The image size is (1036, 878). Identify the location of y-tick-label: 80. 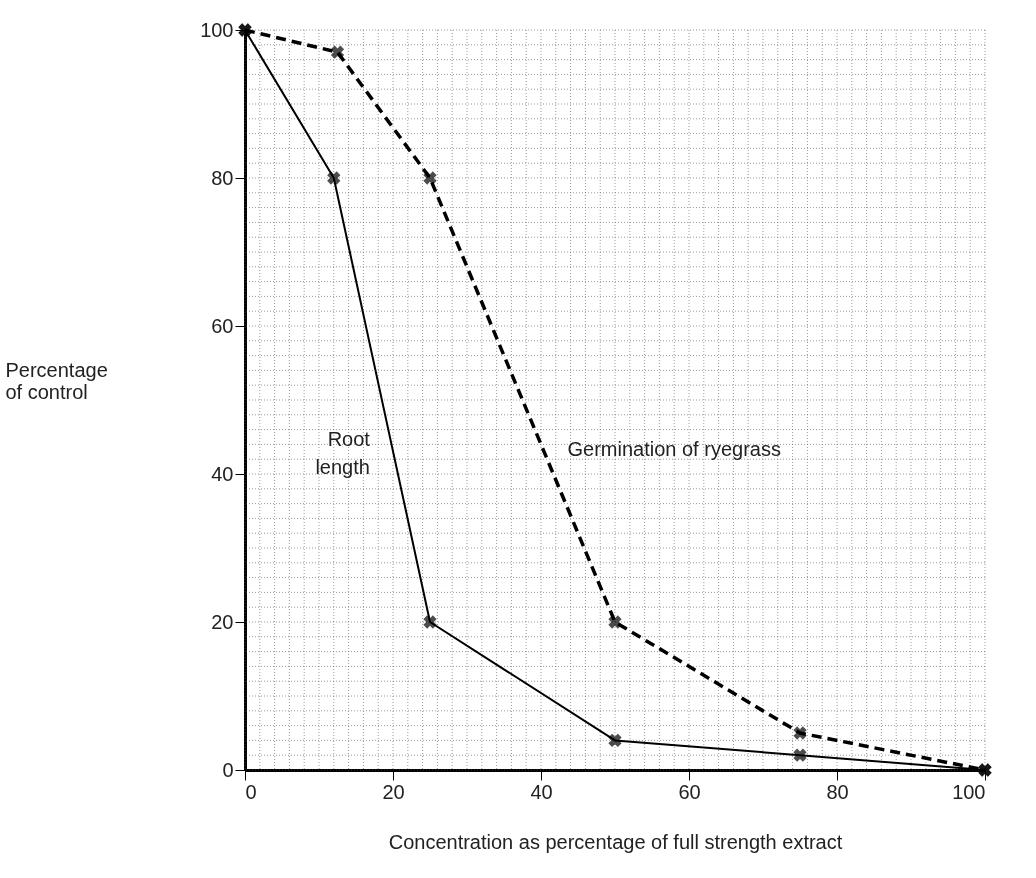
(222, 177).